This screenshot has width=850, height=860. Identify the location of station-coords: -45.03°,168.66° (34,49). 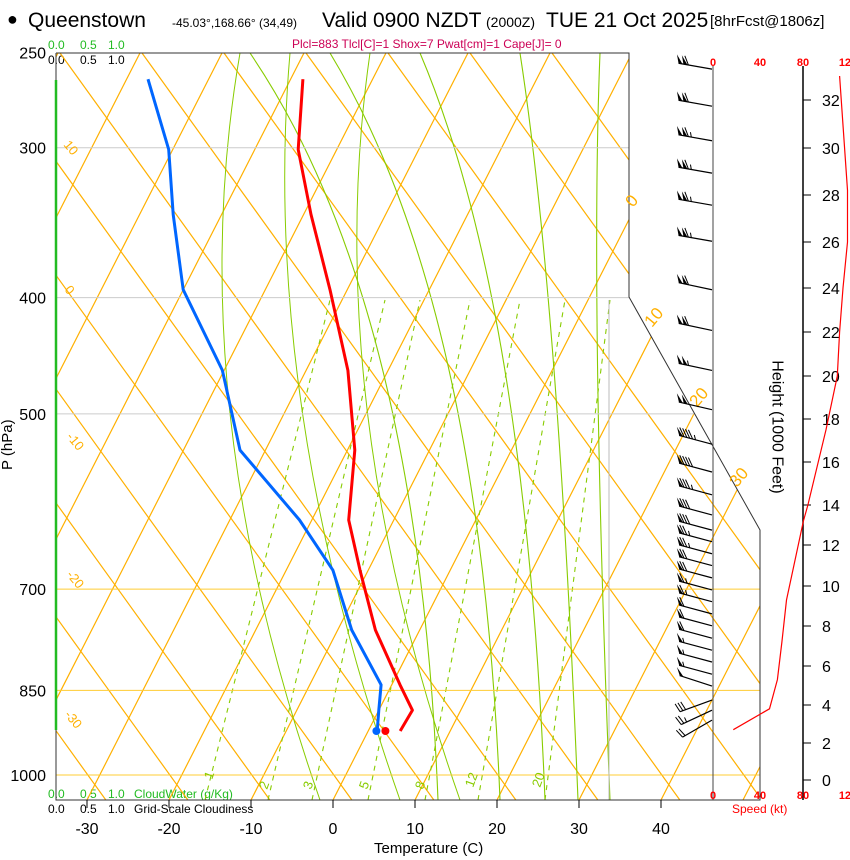
(235, 23).